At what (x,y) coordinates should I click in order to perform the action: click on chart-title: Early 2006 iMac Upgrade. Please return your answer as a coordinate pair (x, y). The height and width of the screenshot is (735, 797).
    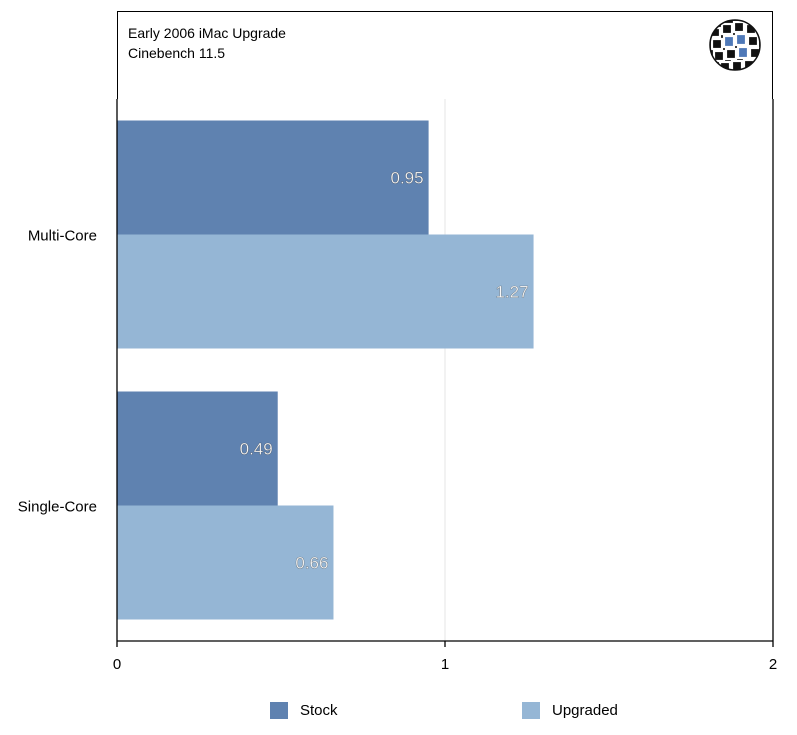
    Looking at the image, I should click on (207, 33).